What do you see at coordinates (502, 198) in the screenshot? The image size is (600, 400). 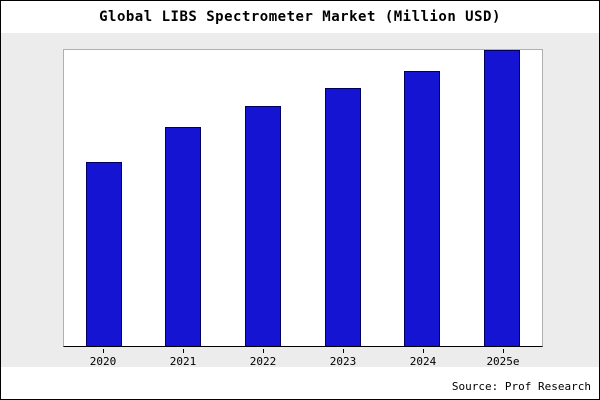 I see `bar-2025e` at bounding box center [502, 198].